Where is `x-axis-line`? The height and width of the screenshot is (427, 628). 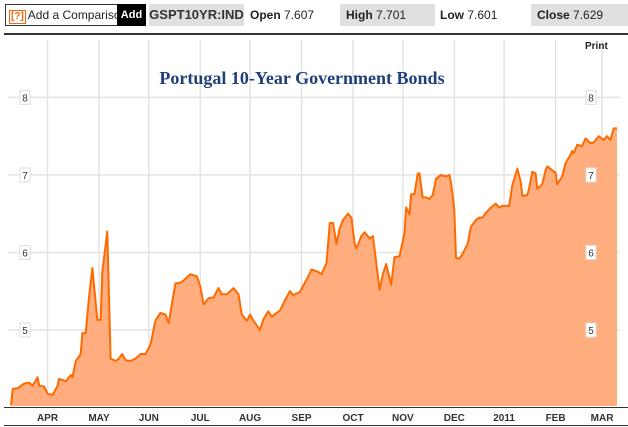 x-axis-line is located at coordinates (316, 407).